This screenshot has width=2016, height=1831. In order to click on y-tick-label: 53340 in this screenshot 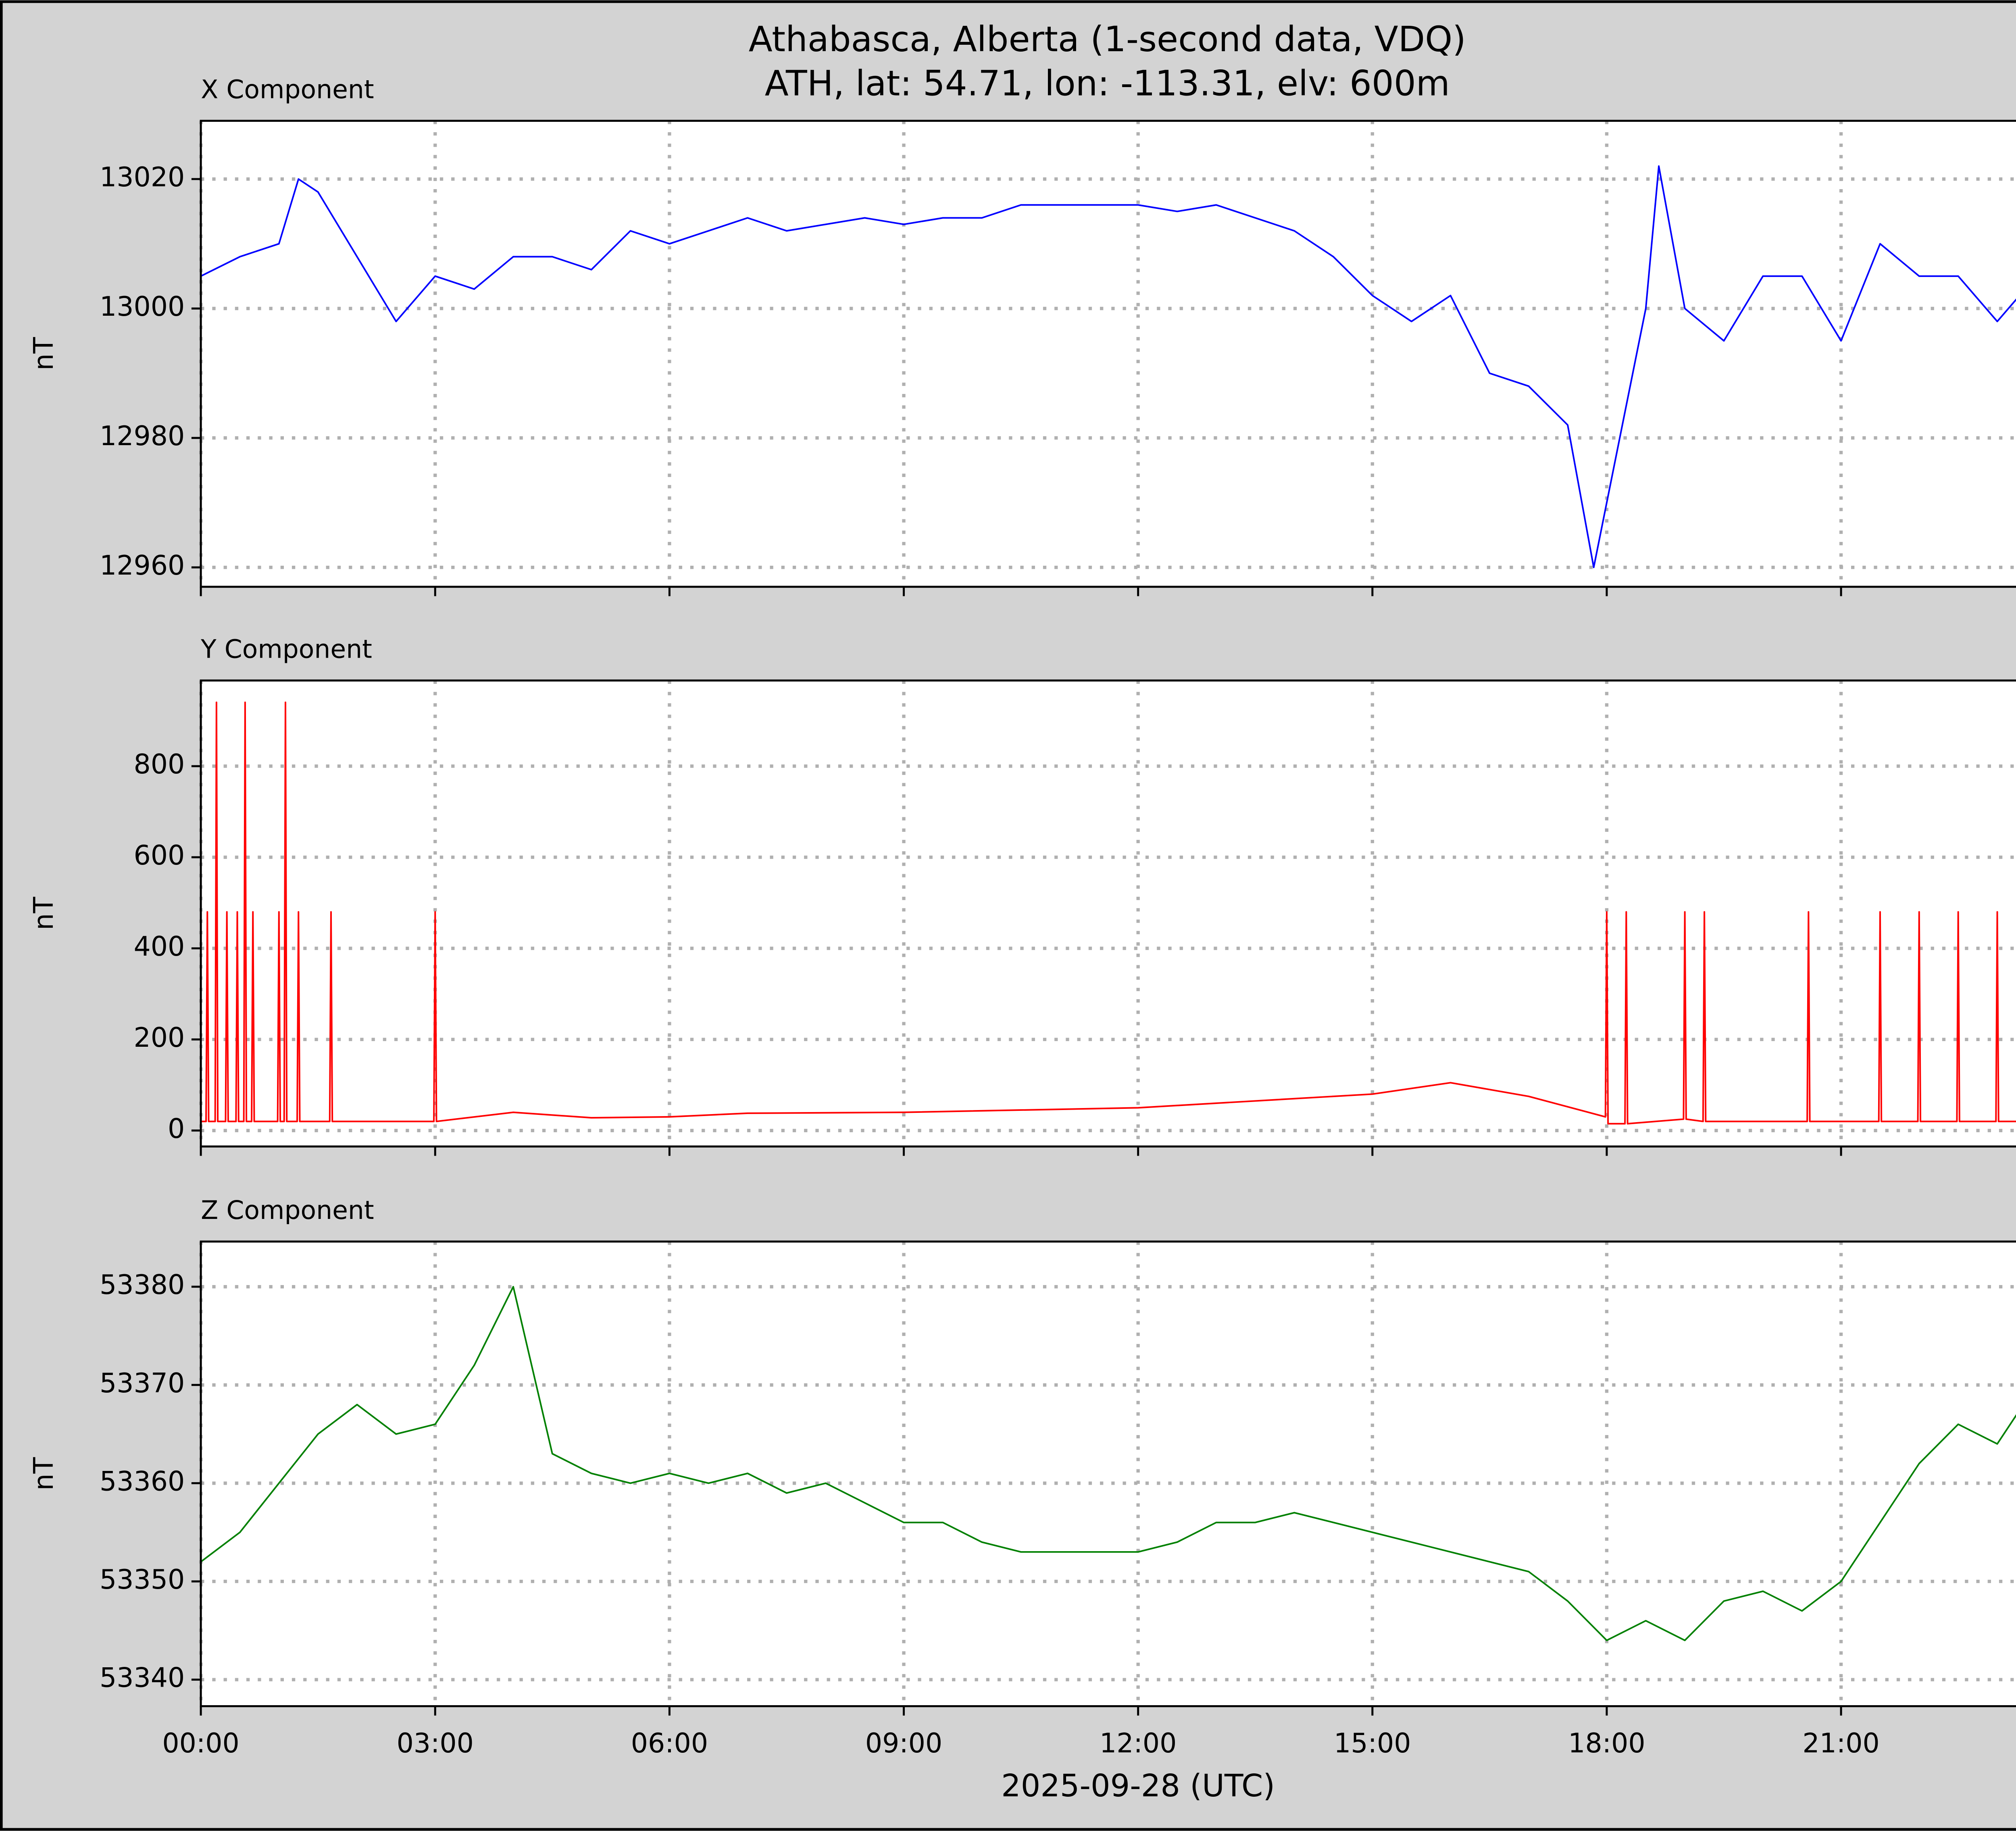, I will do `click(142, 1678)`.